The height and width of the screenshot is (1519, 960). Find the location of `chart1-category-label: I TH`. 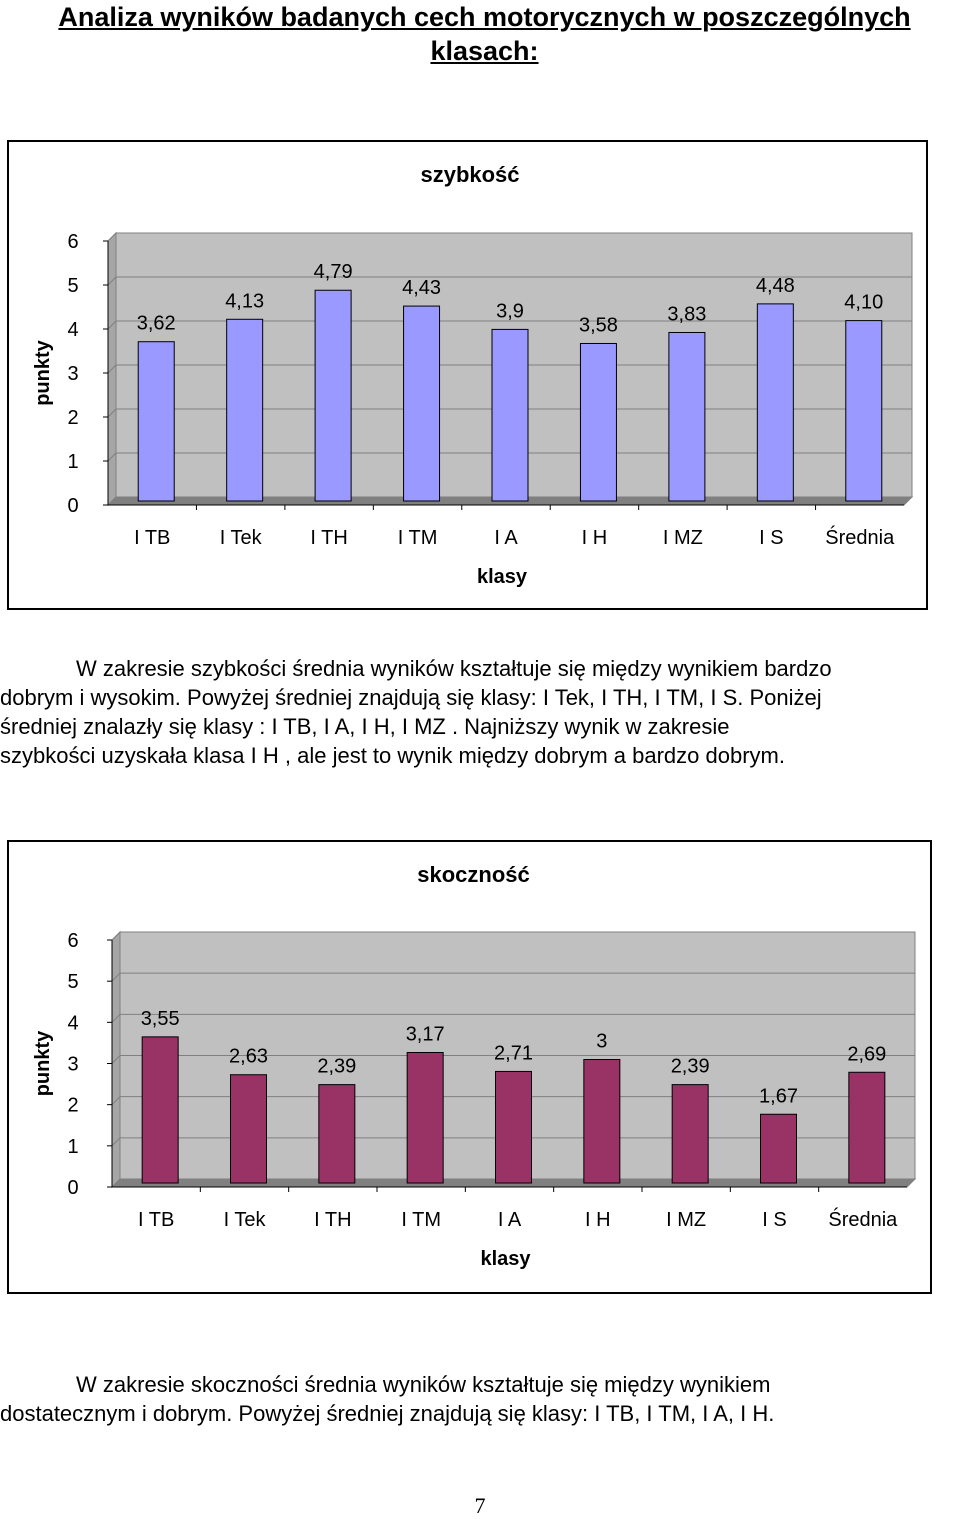

chart1-category-label: I TH is located at coordinates (332, 1220).